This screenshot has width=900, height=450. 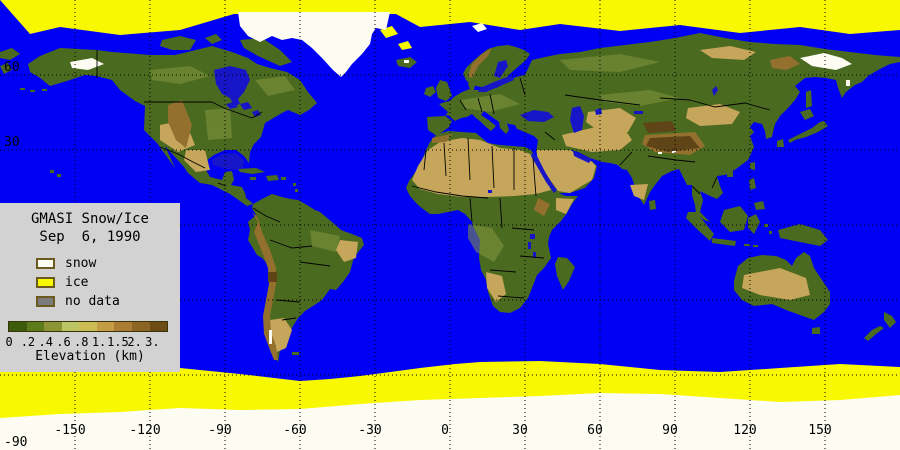 I want to click on persian-gulf, so click(x=582, y=157).